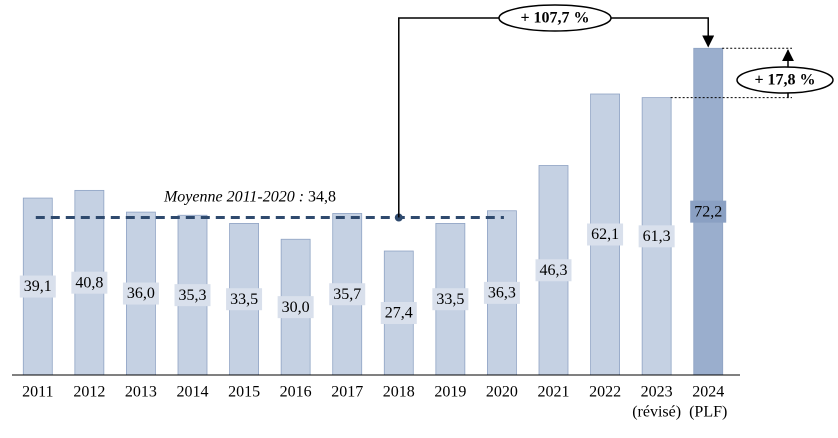  I want to click on value-label: 35,3, so click(193, 295).